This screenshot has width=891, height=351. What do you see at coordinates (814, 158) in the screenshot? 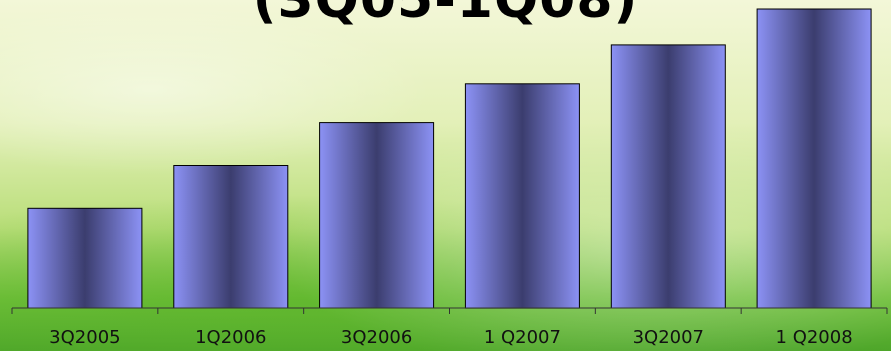
I see `bar-1q2008` at bounding box center [814, 158].